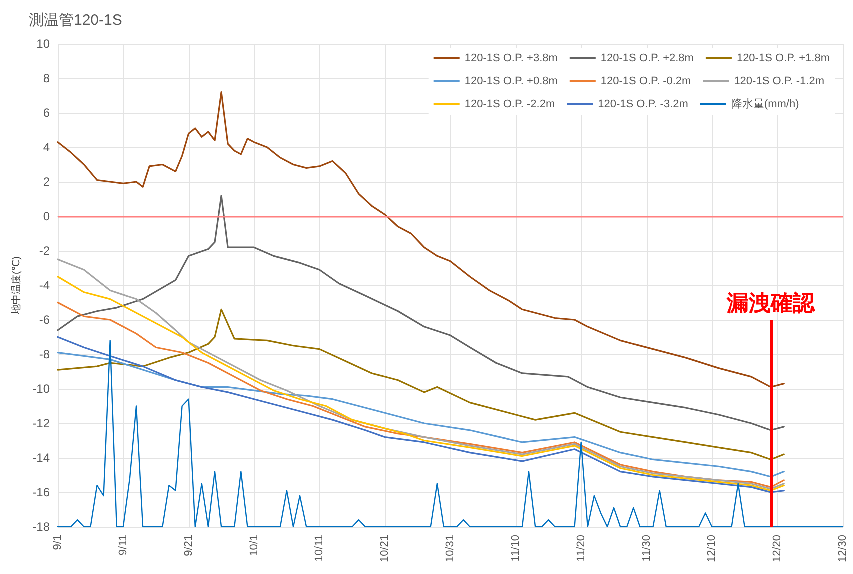 The height and width of the screenshot is (574, 853). Describe the element at coordinates (46, 182) in the screenshot. I see `y-tick-label: 2` at that location.